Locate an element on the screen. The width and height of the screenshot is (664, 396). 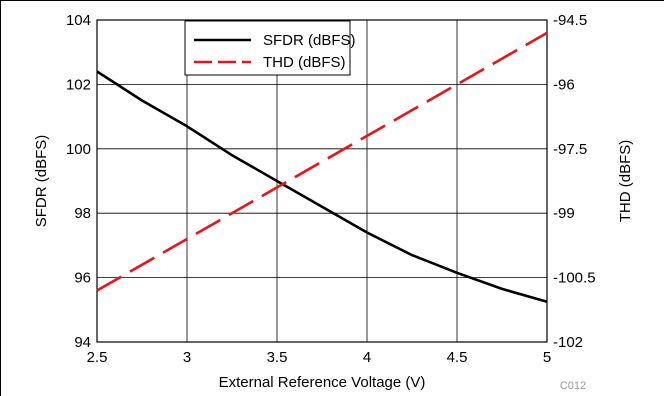
x-tick-label: 3.5 is located at coordinates (277, 357).